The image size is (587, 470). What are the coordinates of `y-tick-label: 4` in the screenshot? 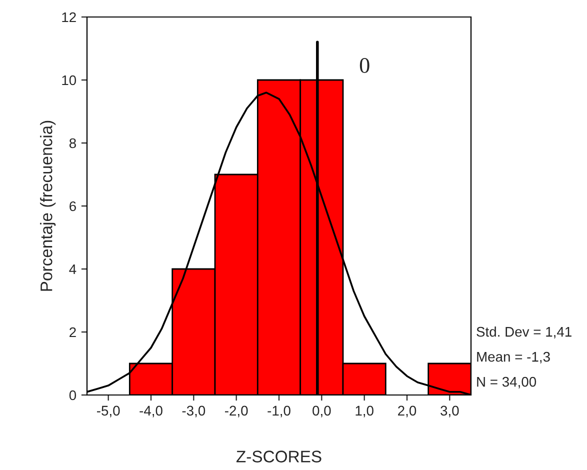 It's located at (72, 269).